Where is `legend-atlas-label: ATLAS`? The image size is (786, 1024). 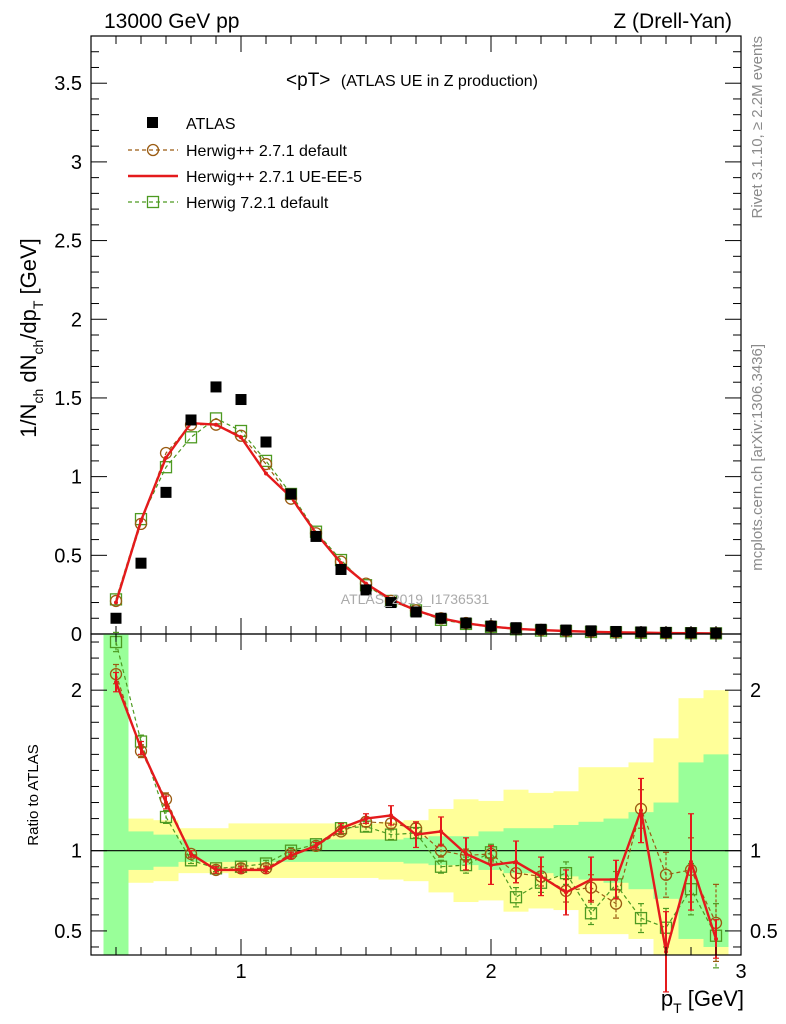 legend-atlas-label: ATLAS is located at coordinates (211, 124).